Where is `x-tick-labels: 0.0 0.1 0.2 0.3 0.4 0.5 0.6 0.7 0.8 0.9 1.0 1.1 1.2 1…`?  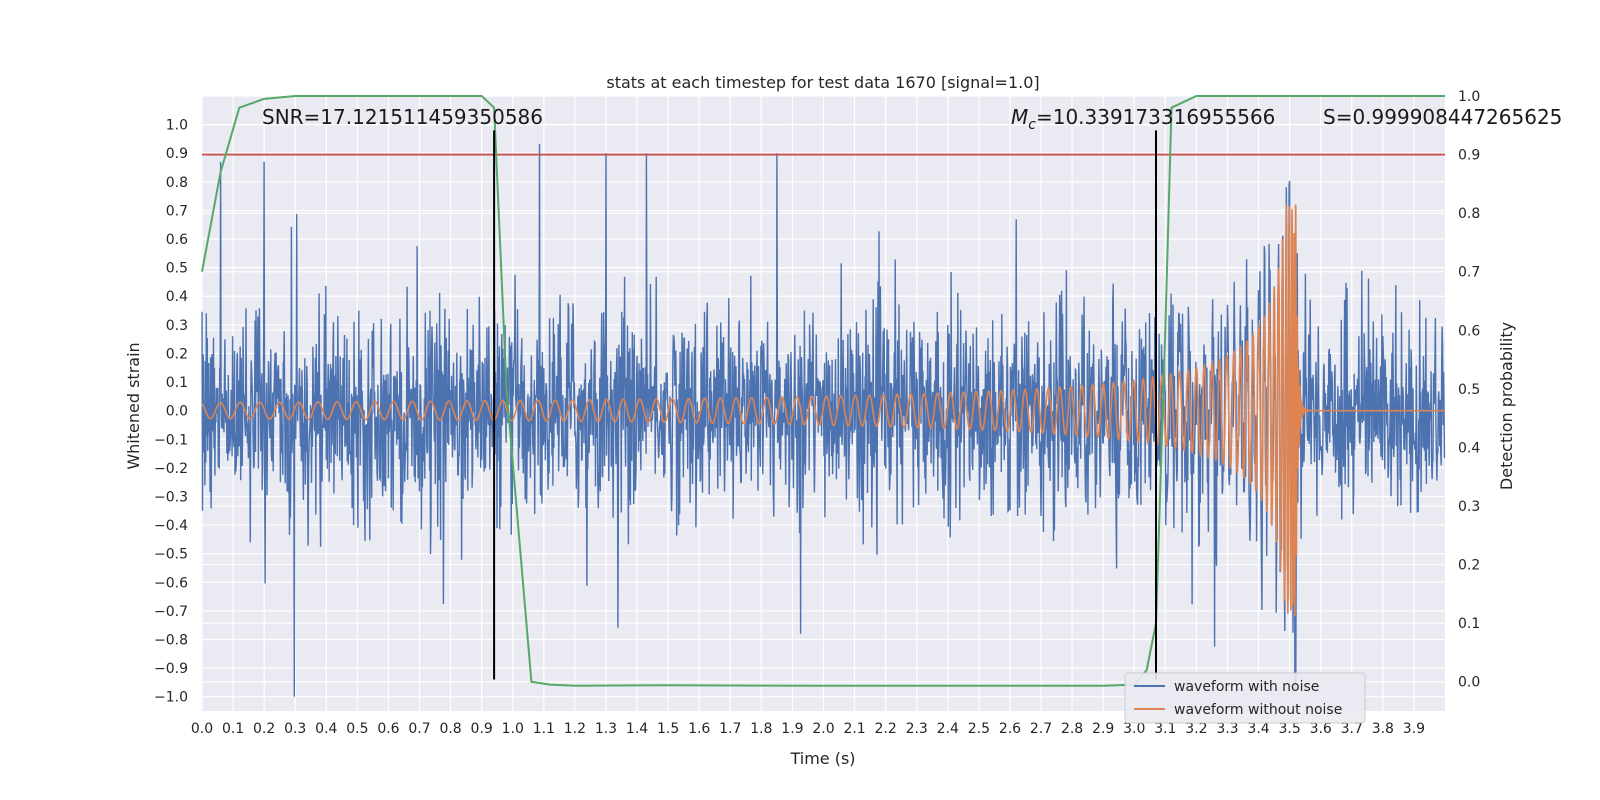
x-tick-labels: 0.0 0.1 0.2 0.3 0.4 0.5 0.6 0.7 0.8 0.9 1.0 1.1 1.2 1… is located at coordinates (808, 729).